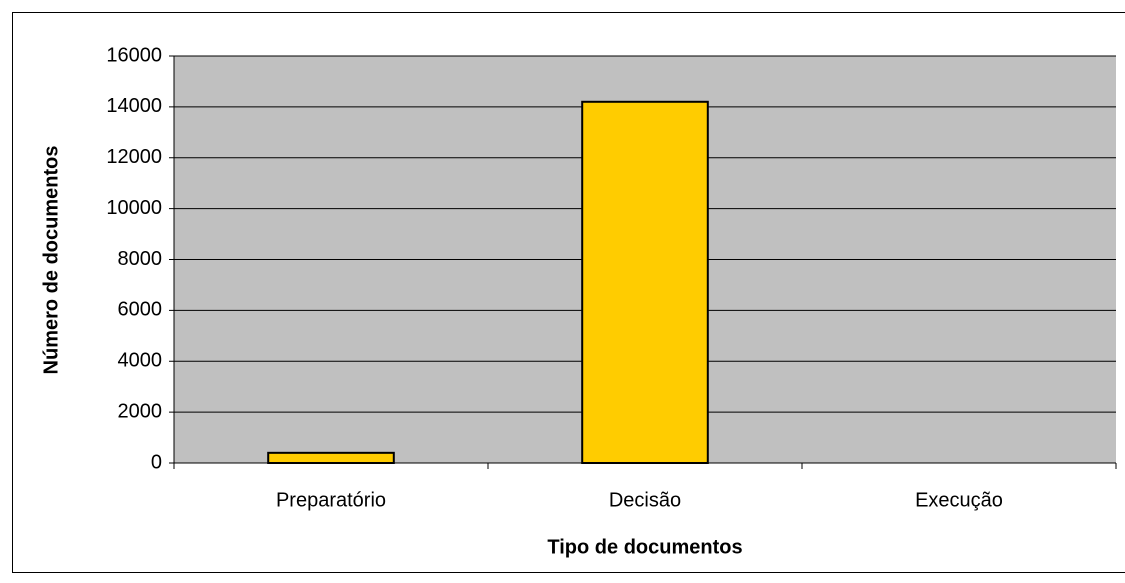 This screenshot has width=1125, height=583. I want to click on y-tick-label: 10000, so click(134, 208).